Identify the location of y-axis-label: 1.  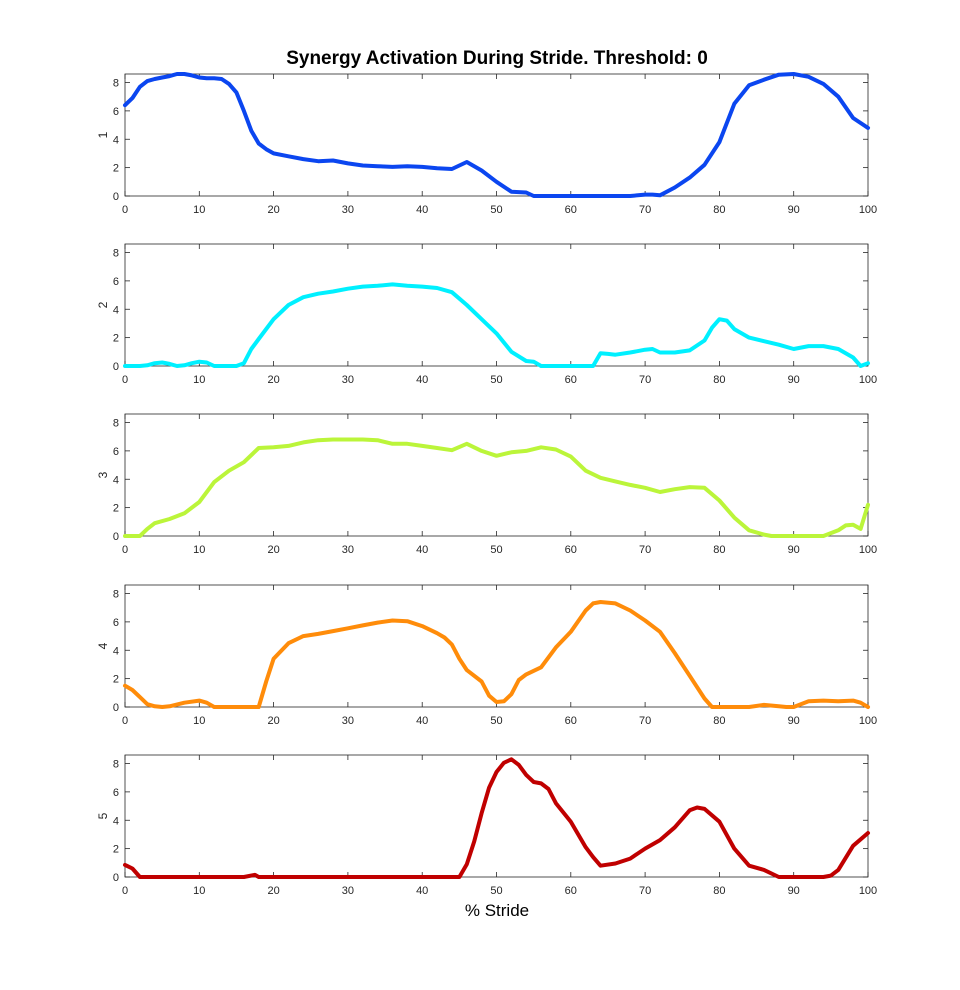
(103, 134).